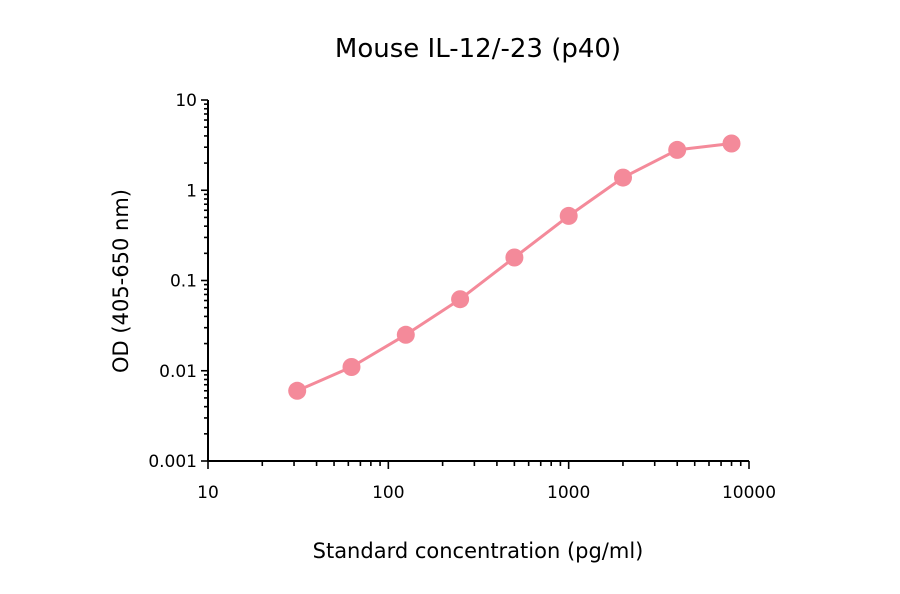 This screenshot has width=900, height=594. I want to click on y-tick-label: 0.1, so click(183, 282).